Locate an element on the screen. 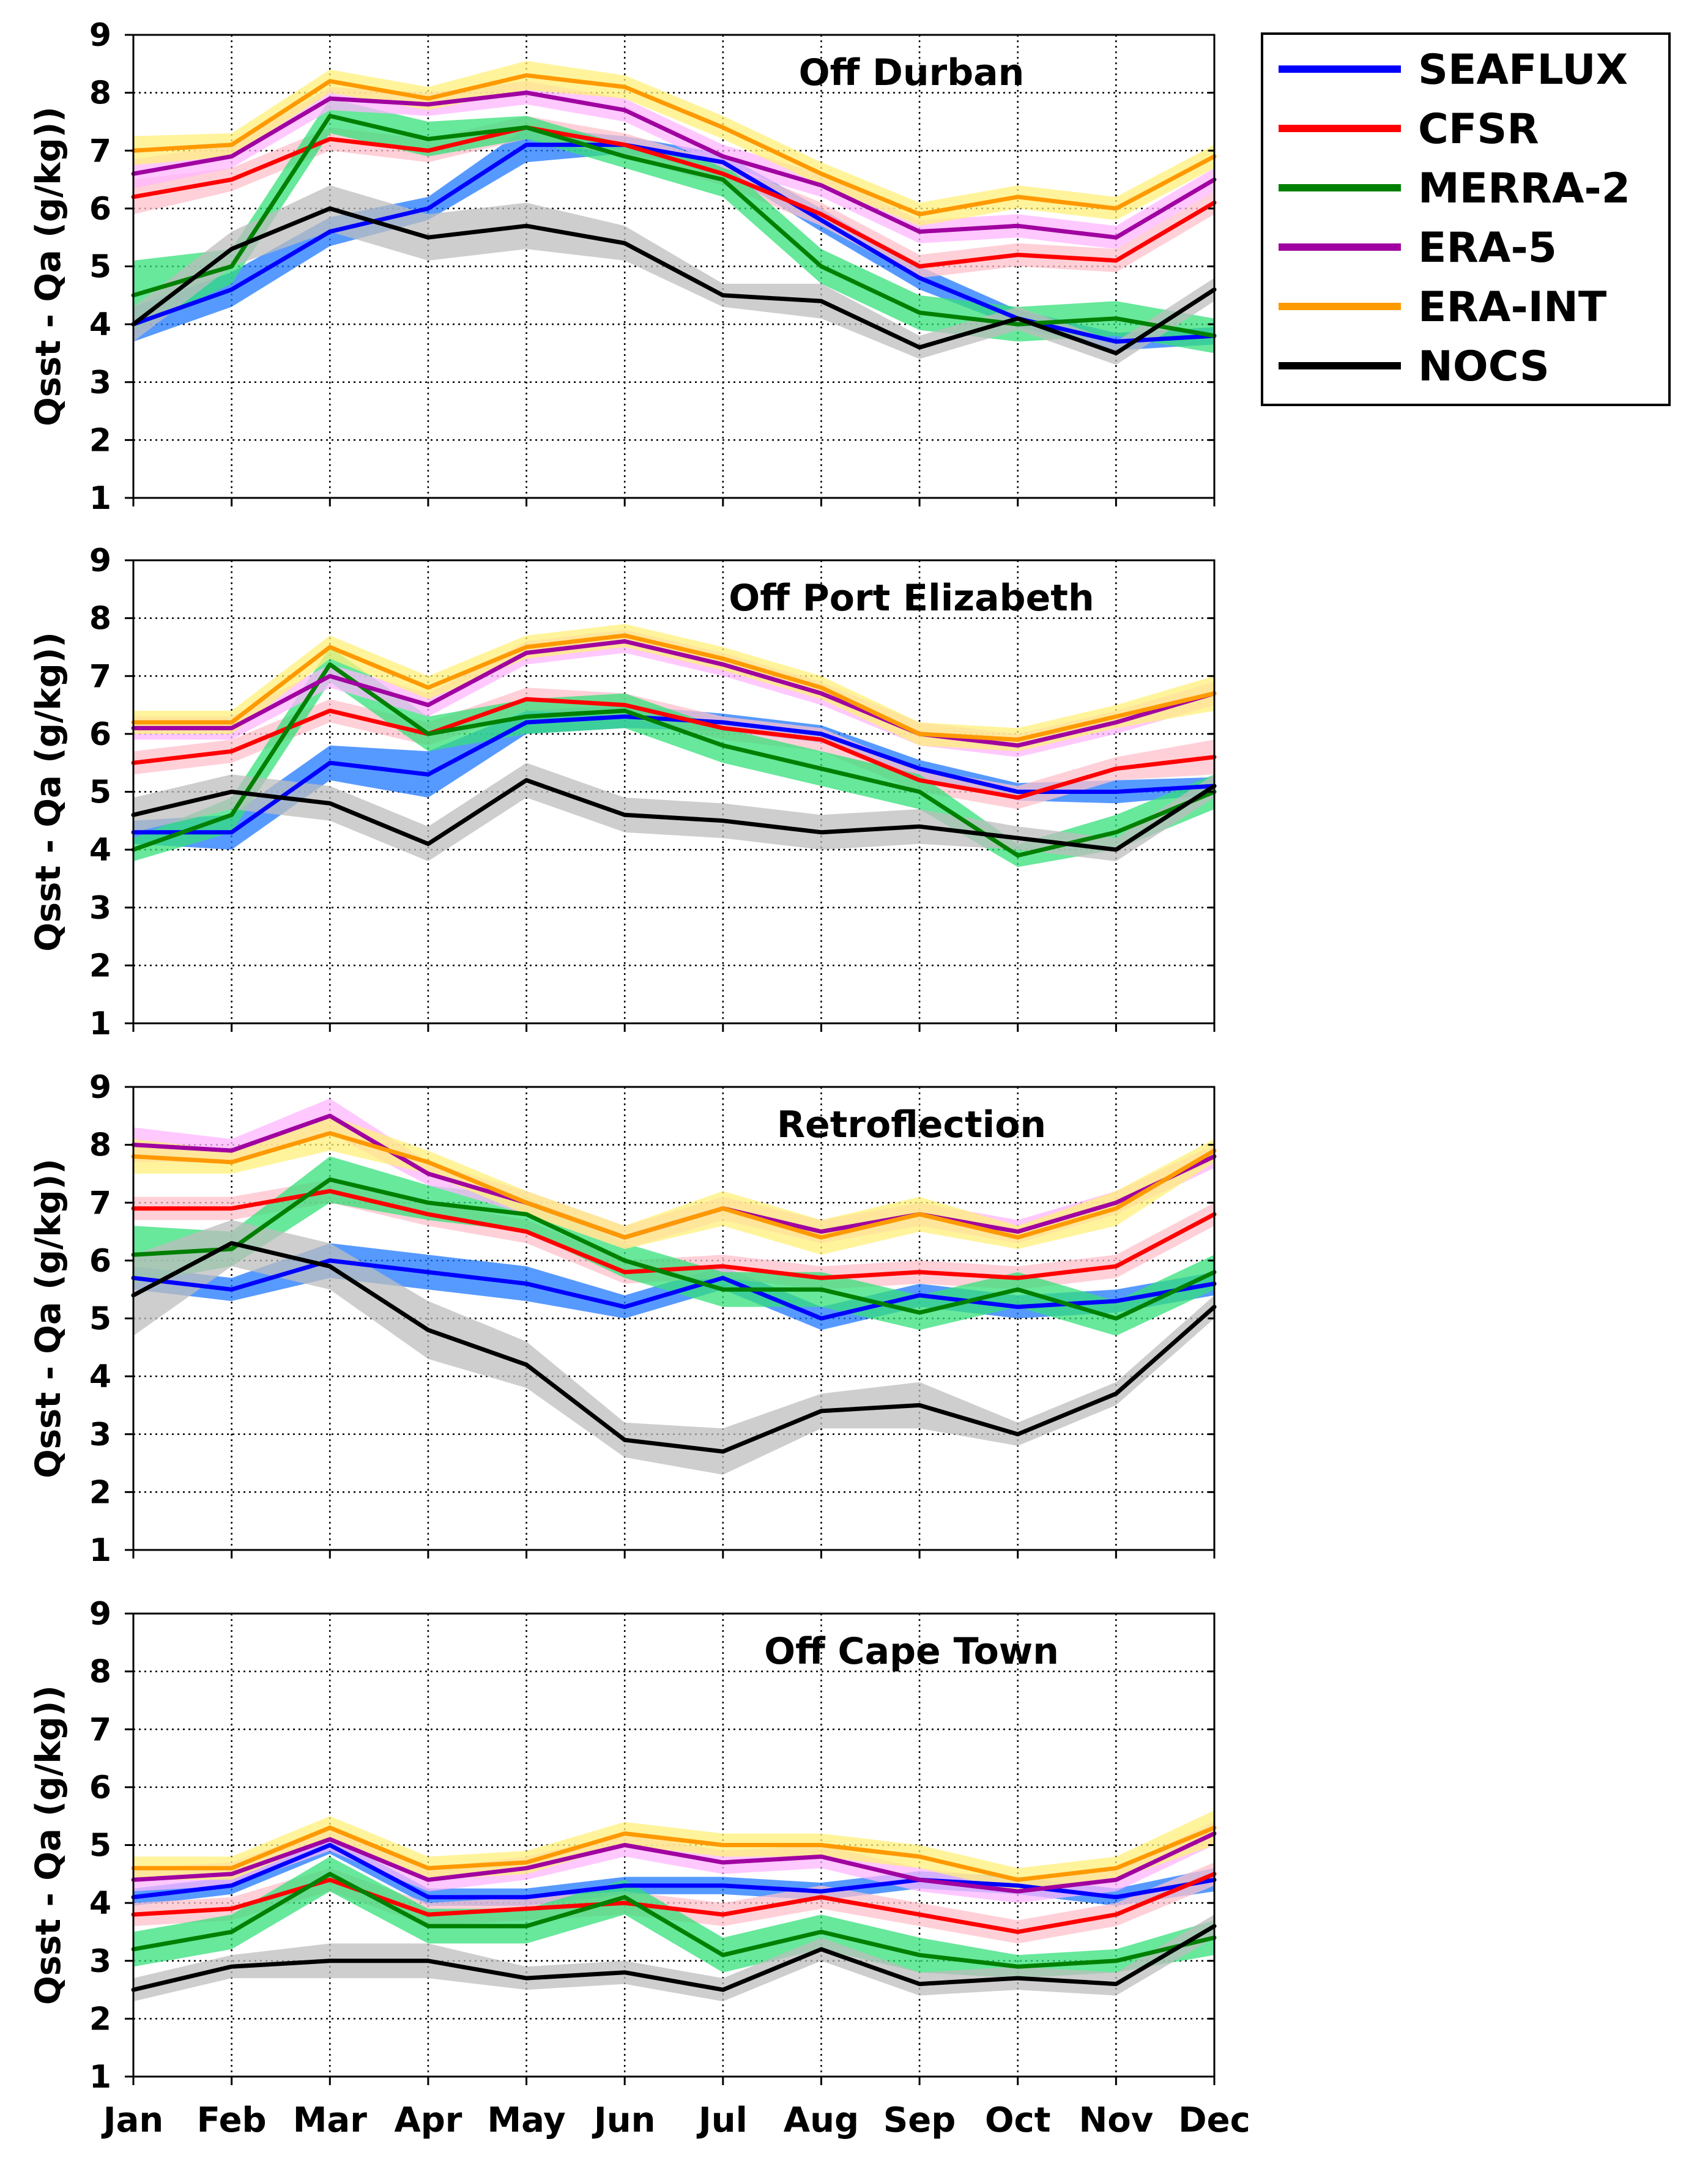  legend-label-merra-2: MERRA-2 is located at coordinates (1524, 189).